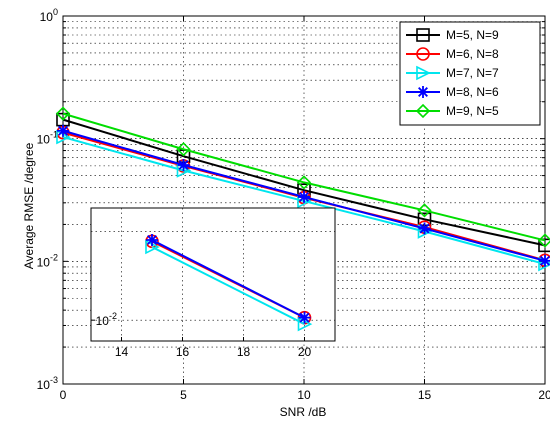  Describe the element at coordinates (305, 352) in the screenshot. I see `inset-x-tick-label: 20` at that location.